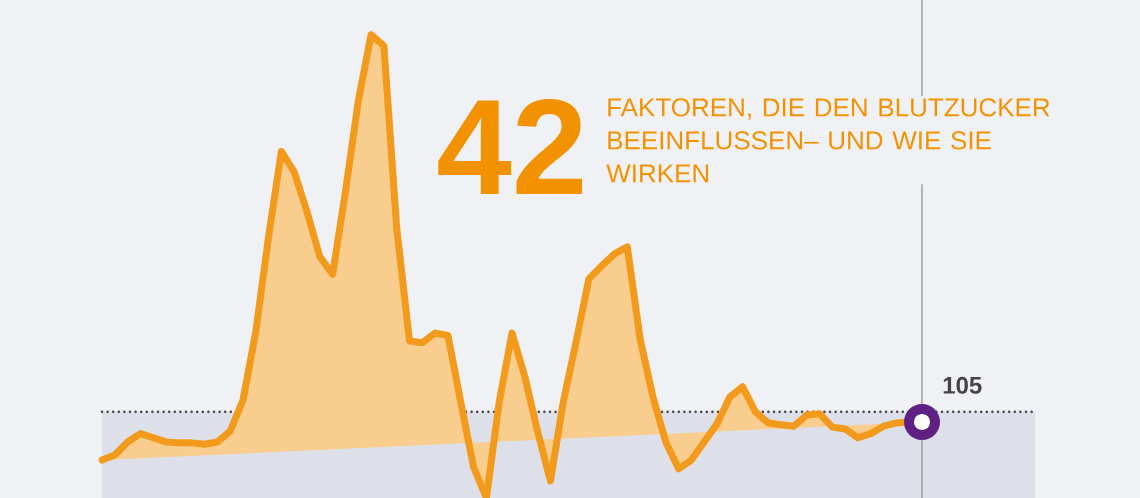 Image resolution: width=1140 pixels, height=498 pixels. Describe the element at coordinates (828, 140) in the screenshot. I see `text: FAKTOREN, DIE DEN BLUTZUCKER BEEINFLUSSEN– UND WIE SIE WIRKEN` at that location.